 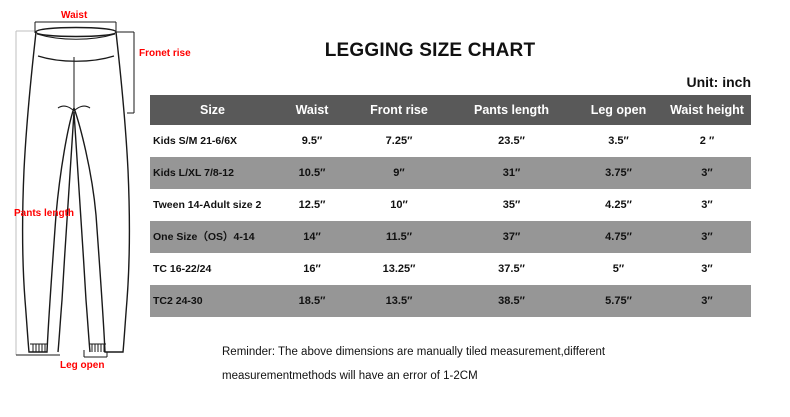 What do you see at coordinates (312, 237) in the screenshot?
I see `cell-waist: 14″` at bounding box center [312, 237].